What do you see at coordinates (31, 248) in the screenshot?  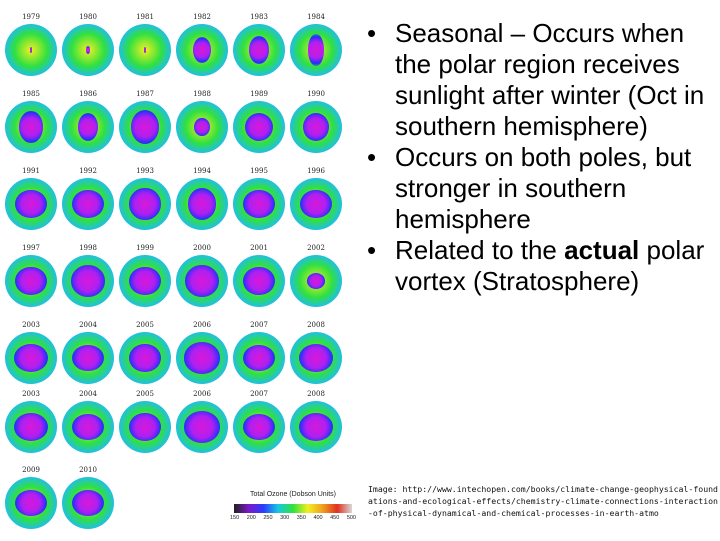 I see `map-year-label: 1997` at bounding box center [31, 248].